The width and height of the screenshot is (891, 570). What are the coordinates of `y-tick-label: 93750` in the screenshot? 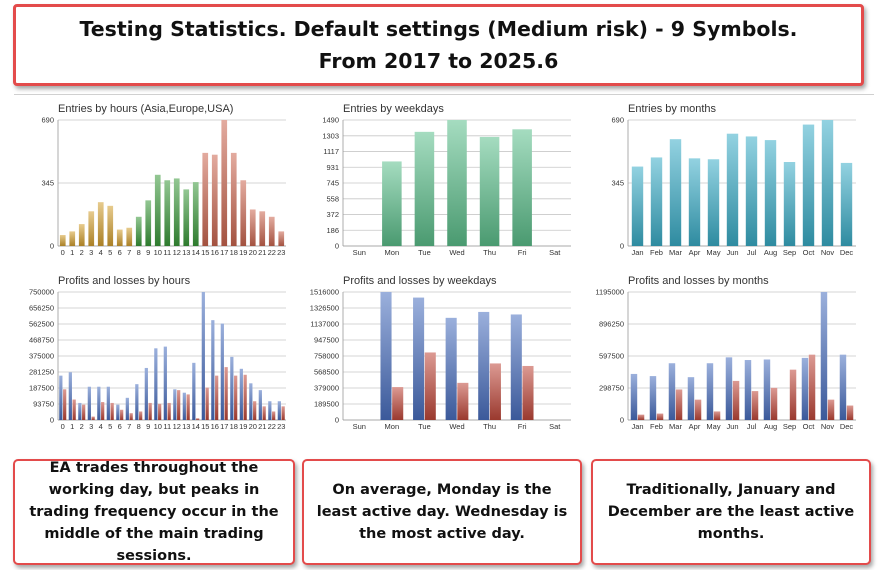 It's located at (43, 404).